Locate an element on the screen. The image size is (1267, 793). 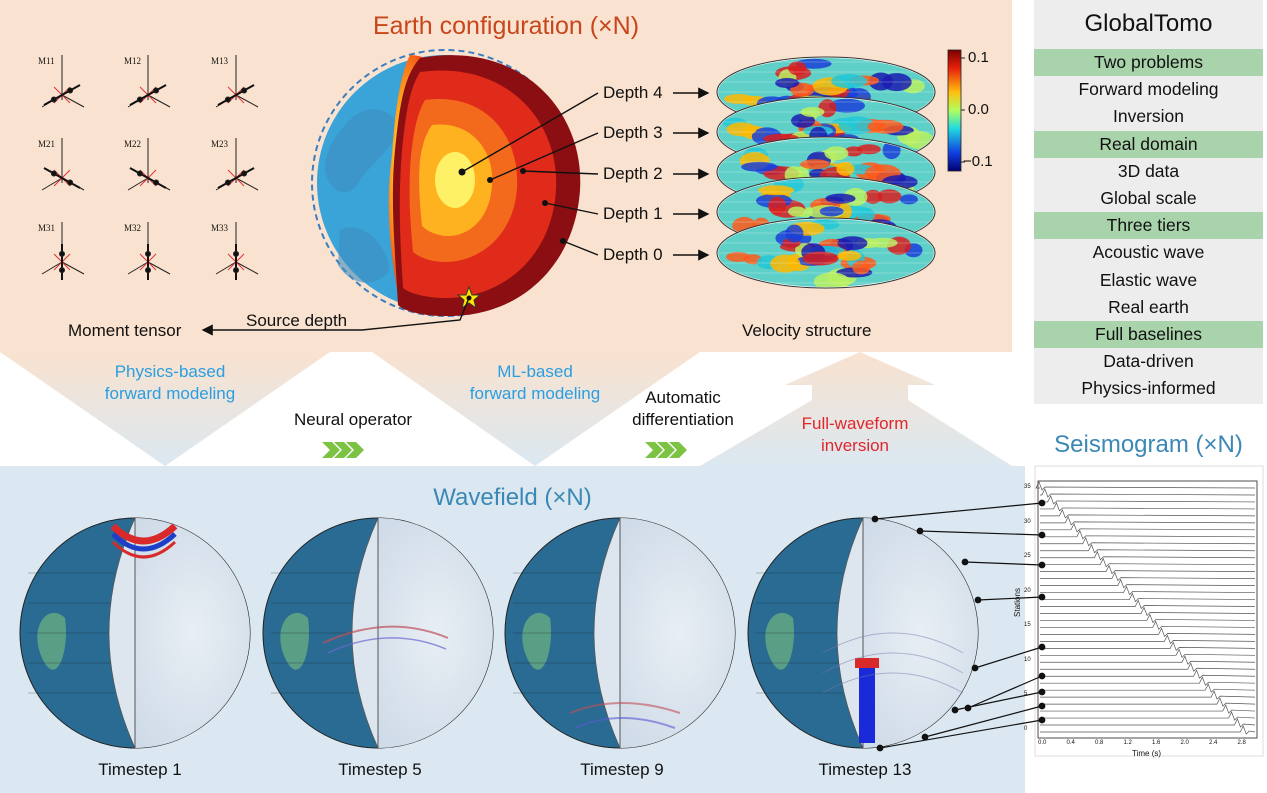
sidebar-row-2: Inversion is located at coordinates (1148, 116).